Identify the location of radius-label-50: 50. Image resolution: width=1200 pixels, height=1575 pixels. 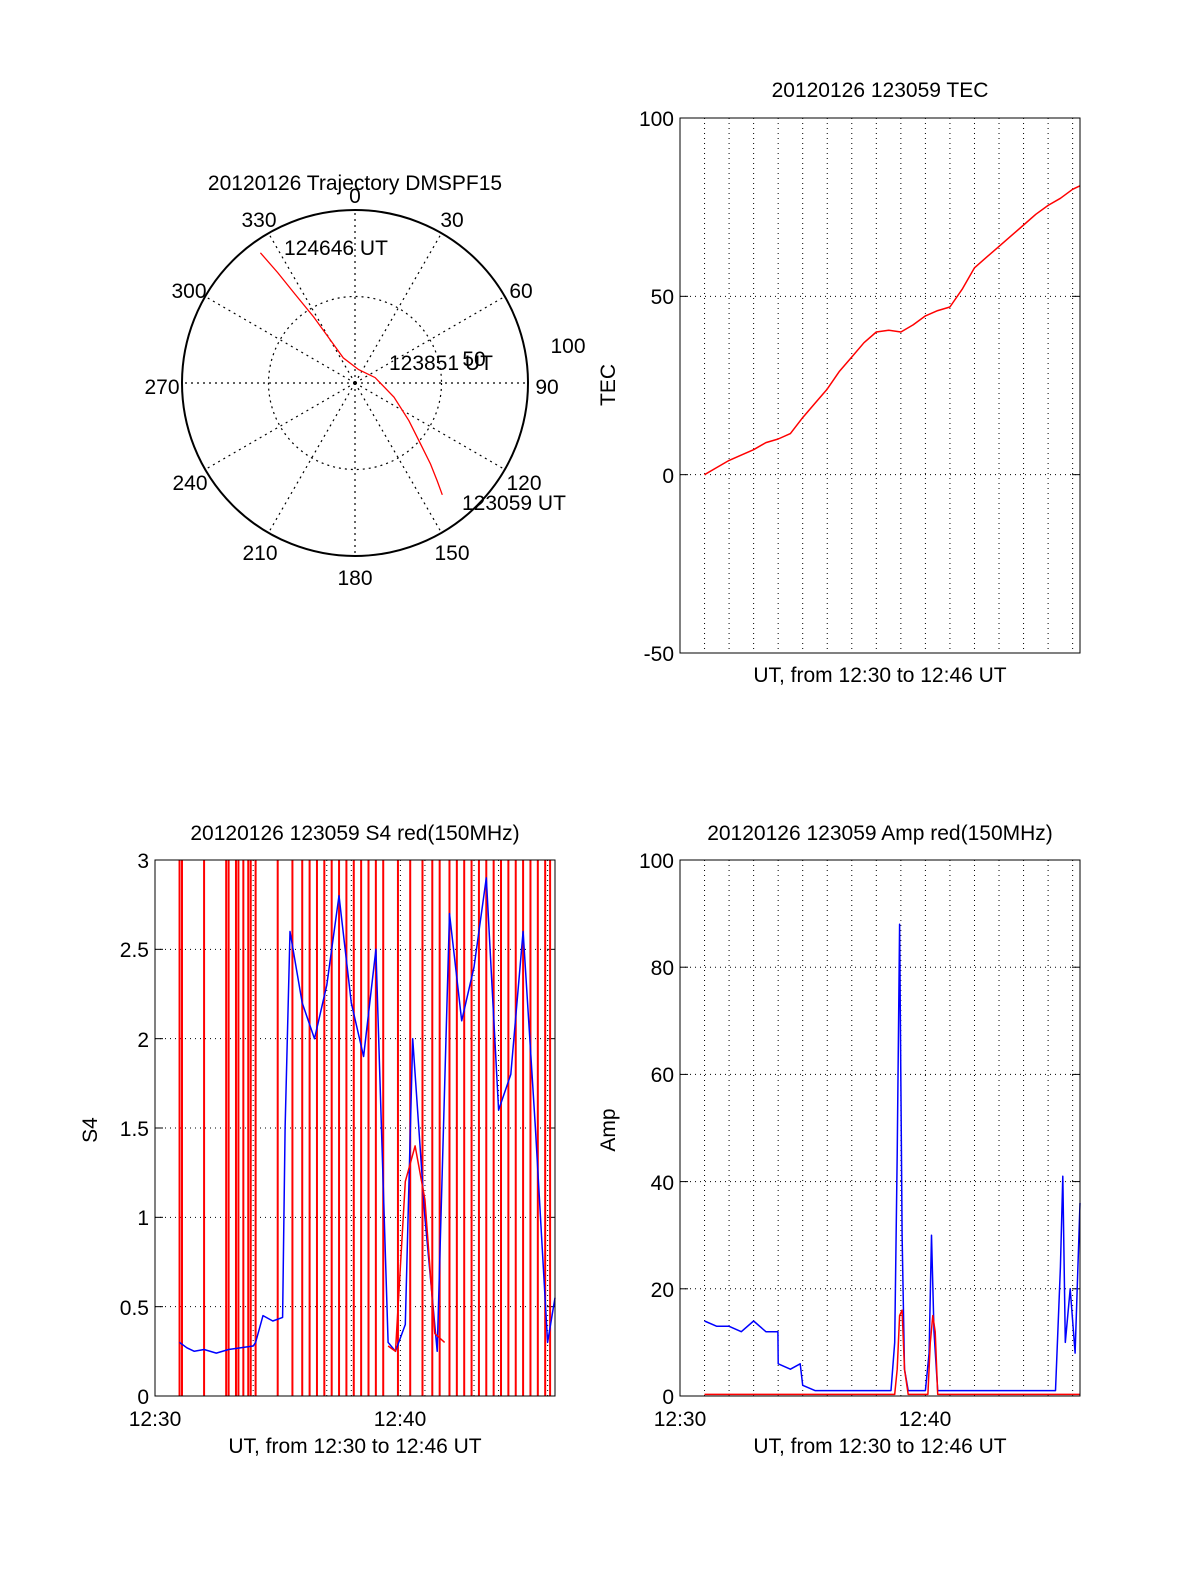
(473, 359).